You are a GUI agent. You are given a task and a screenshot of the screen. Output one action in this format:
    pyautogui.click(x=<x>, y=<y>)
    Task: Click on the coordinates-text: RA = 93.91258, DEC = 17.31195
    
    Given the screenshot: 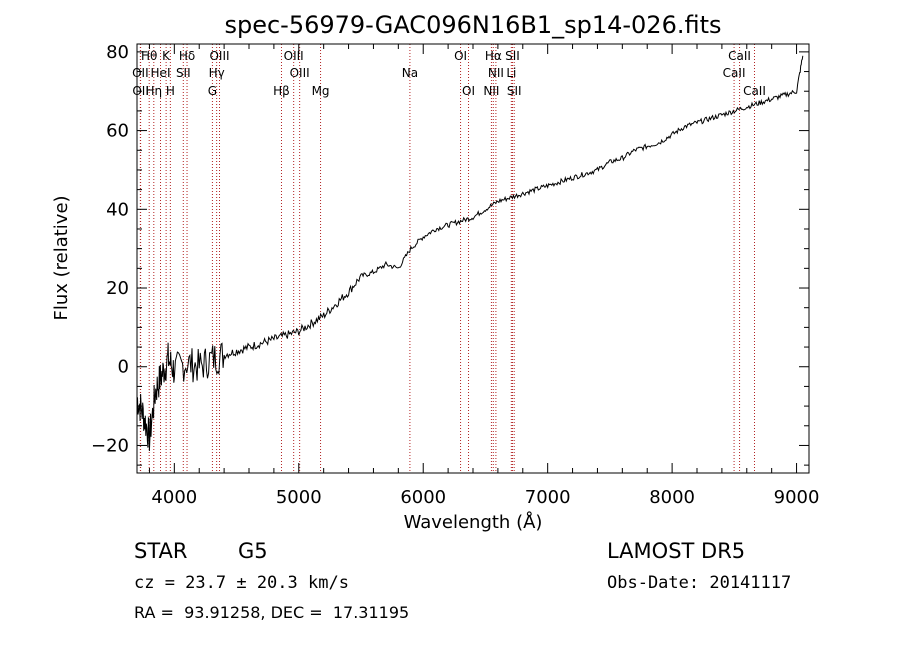 What is the action you would take?
    pyautogui.click(x=272, y=612)
    